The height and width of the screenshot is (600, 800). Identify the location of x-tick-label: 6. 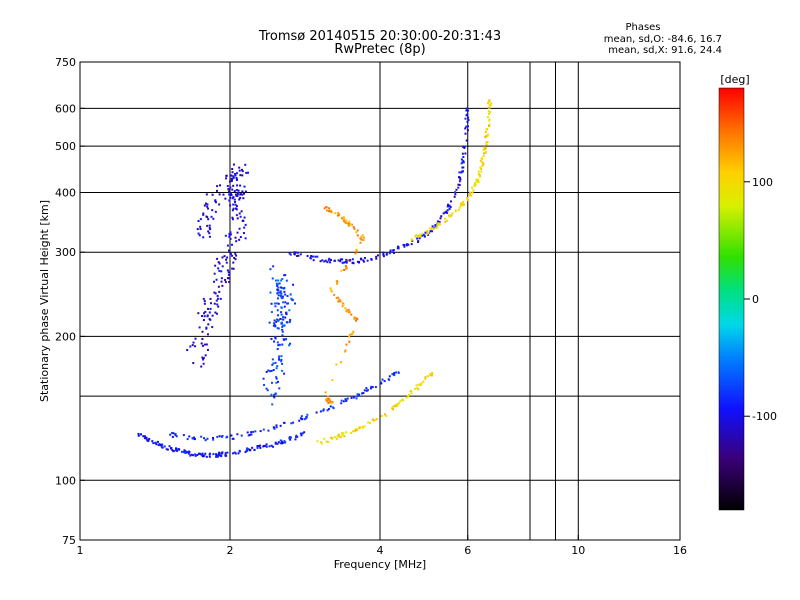
(467, 550).